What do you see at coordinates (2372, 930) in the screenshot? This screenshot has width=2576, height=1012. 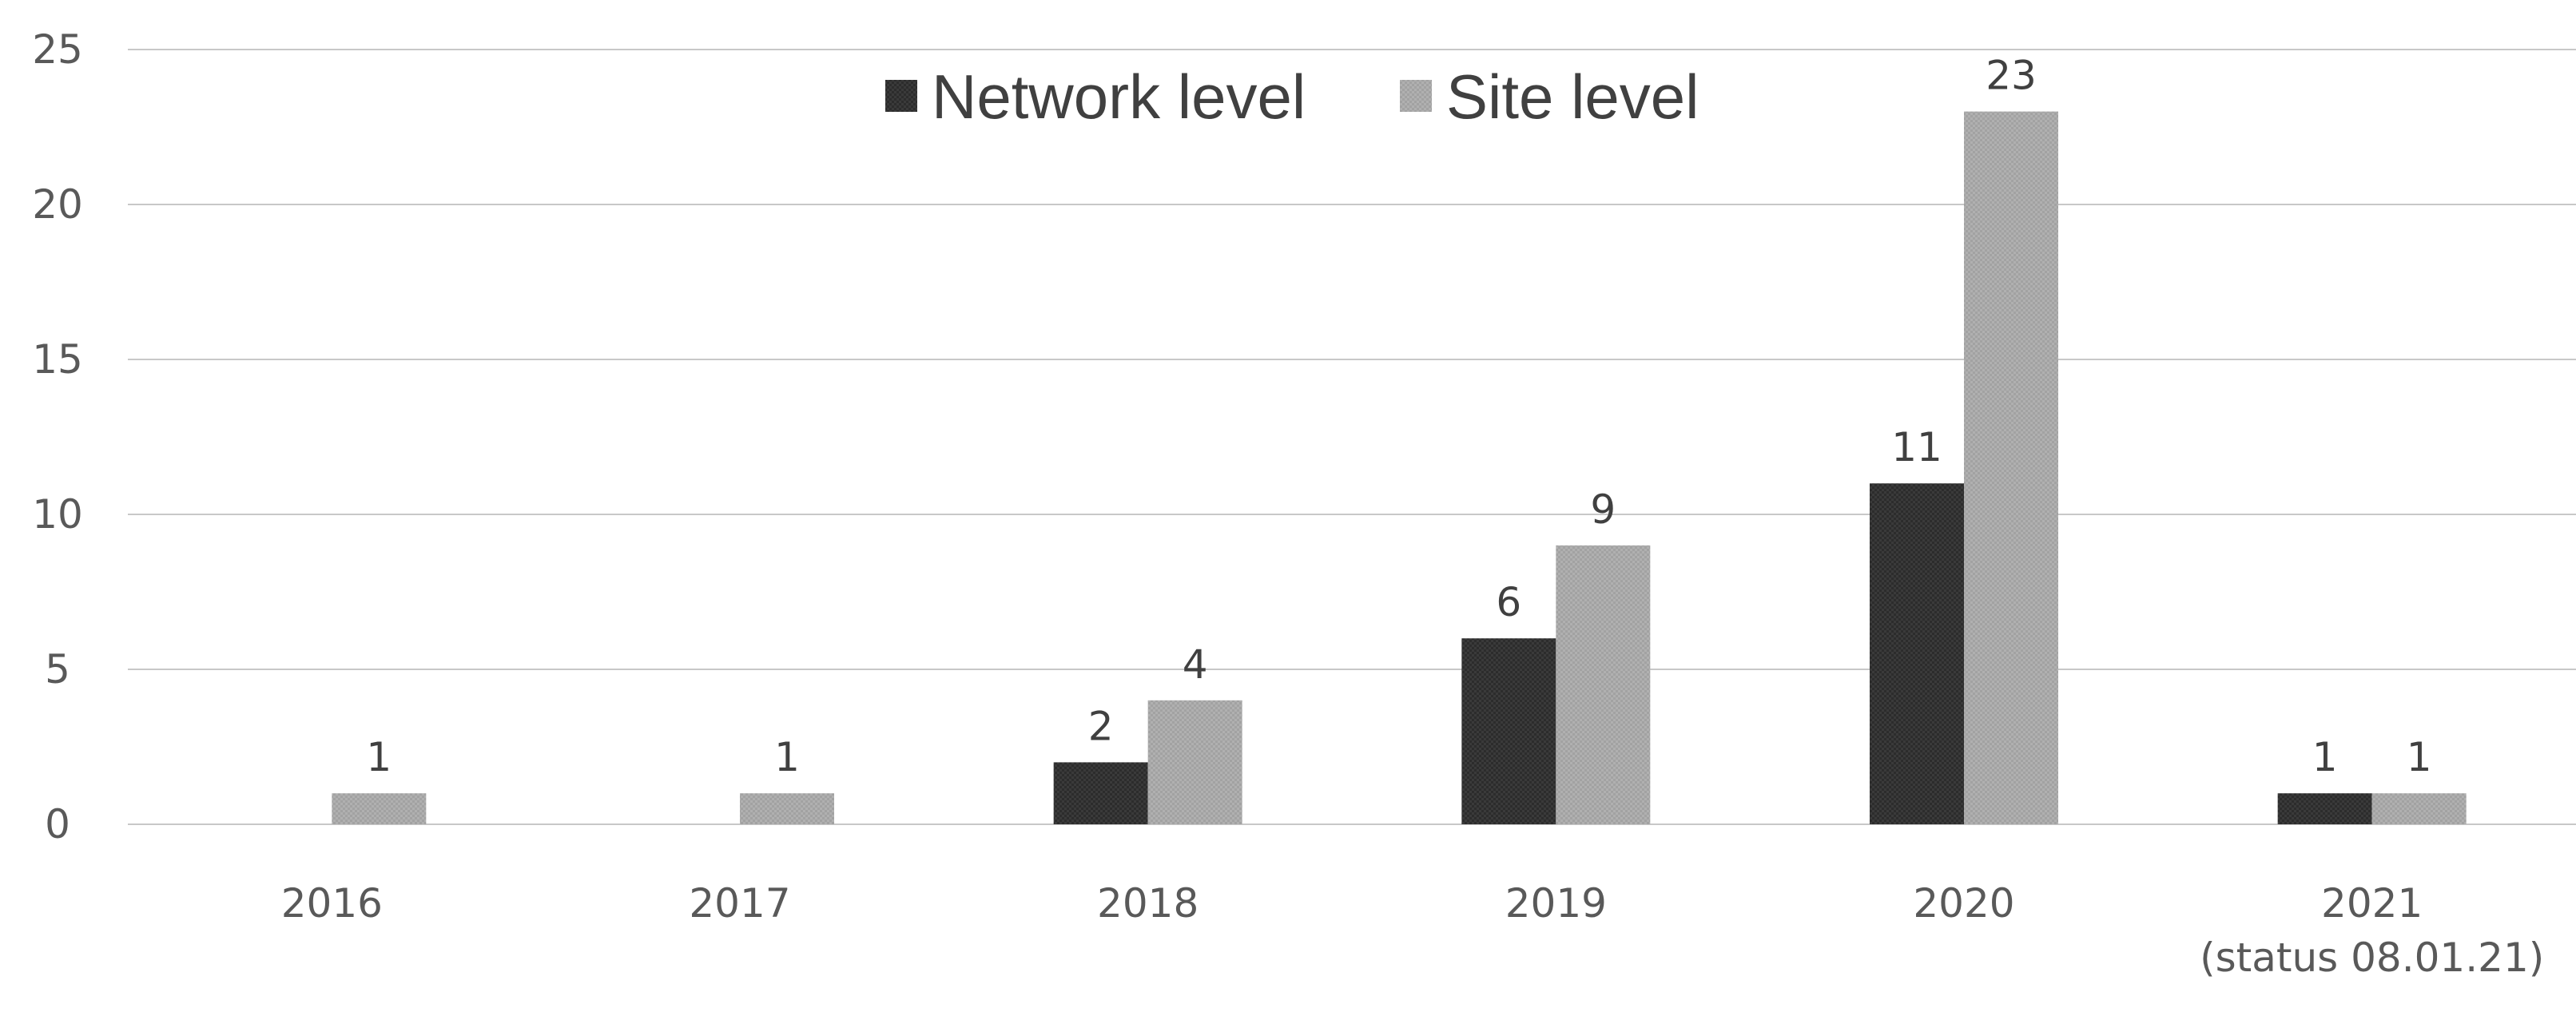 I see `x-category-label: 2021 (status 08.01.21)` at bounding box center [2372, 930].